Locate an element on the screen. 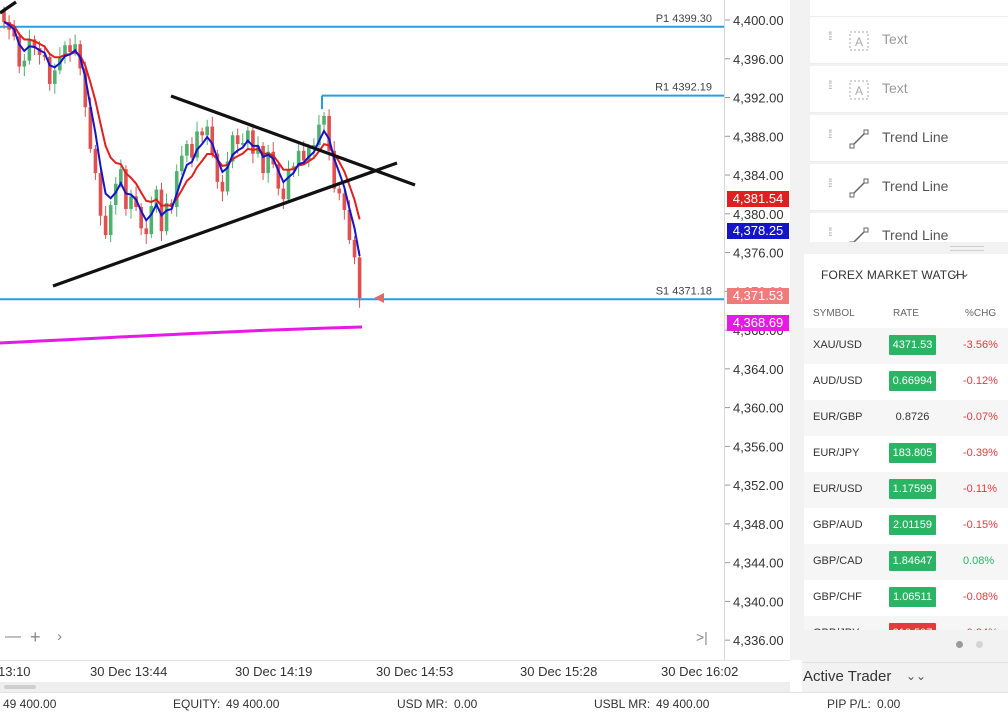 This screenshot has height=715, width=1008. symbol-cell: GBP/CAD is located at coordinates (838, 561).